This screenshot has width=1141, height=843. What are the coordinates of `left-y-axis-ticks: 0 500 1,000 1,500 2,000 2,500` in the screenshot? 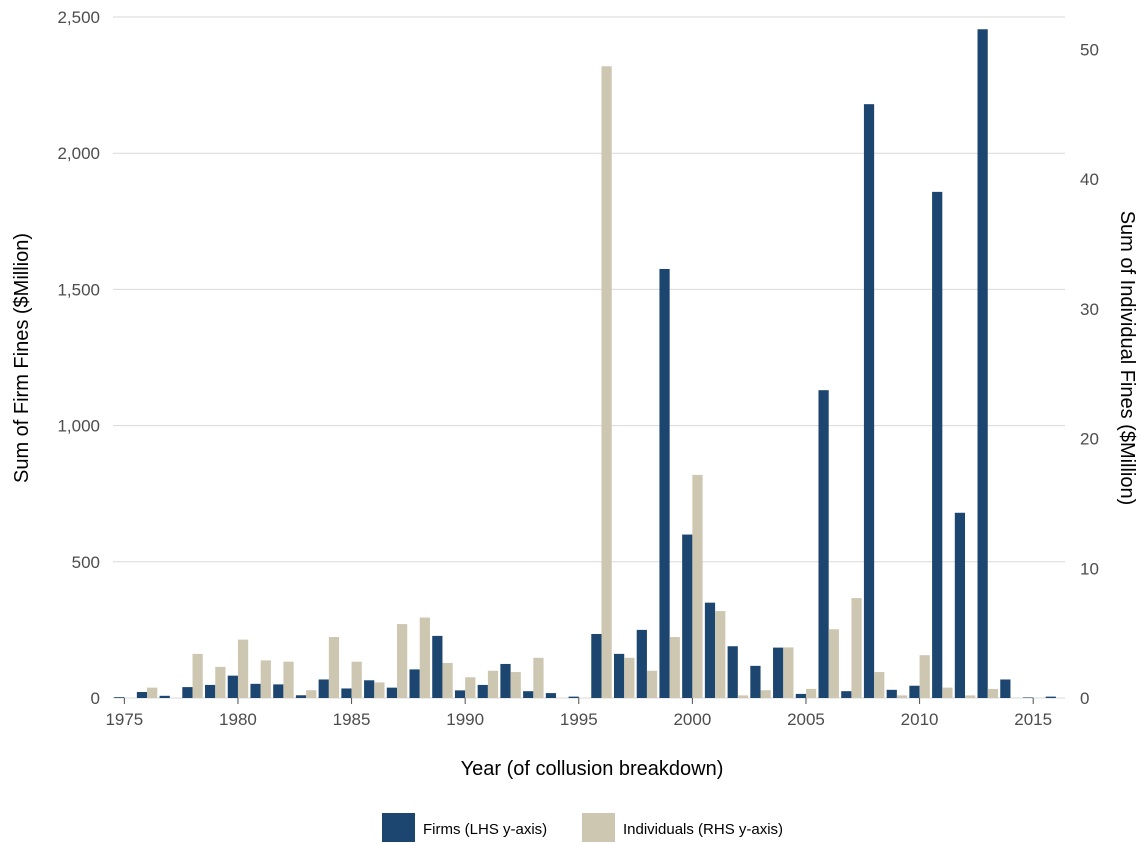 It's located at (78, 358).